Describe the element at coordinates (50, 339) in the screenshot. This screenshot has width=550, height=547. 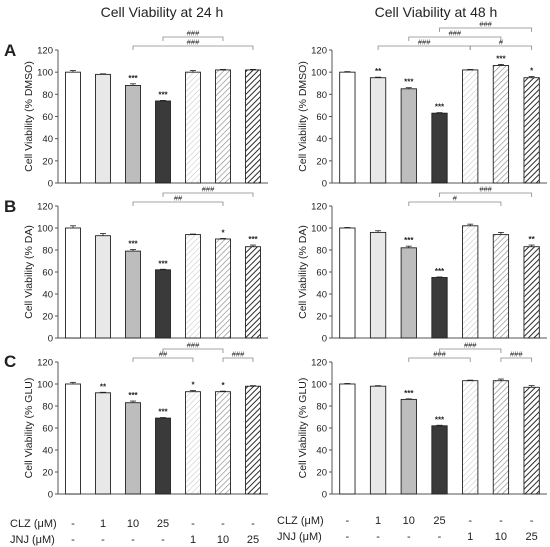
I see `y-tick-label: 0` at that location.